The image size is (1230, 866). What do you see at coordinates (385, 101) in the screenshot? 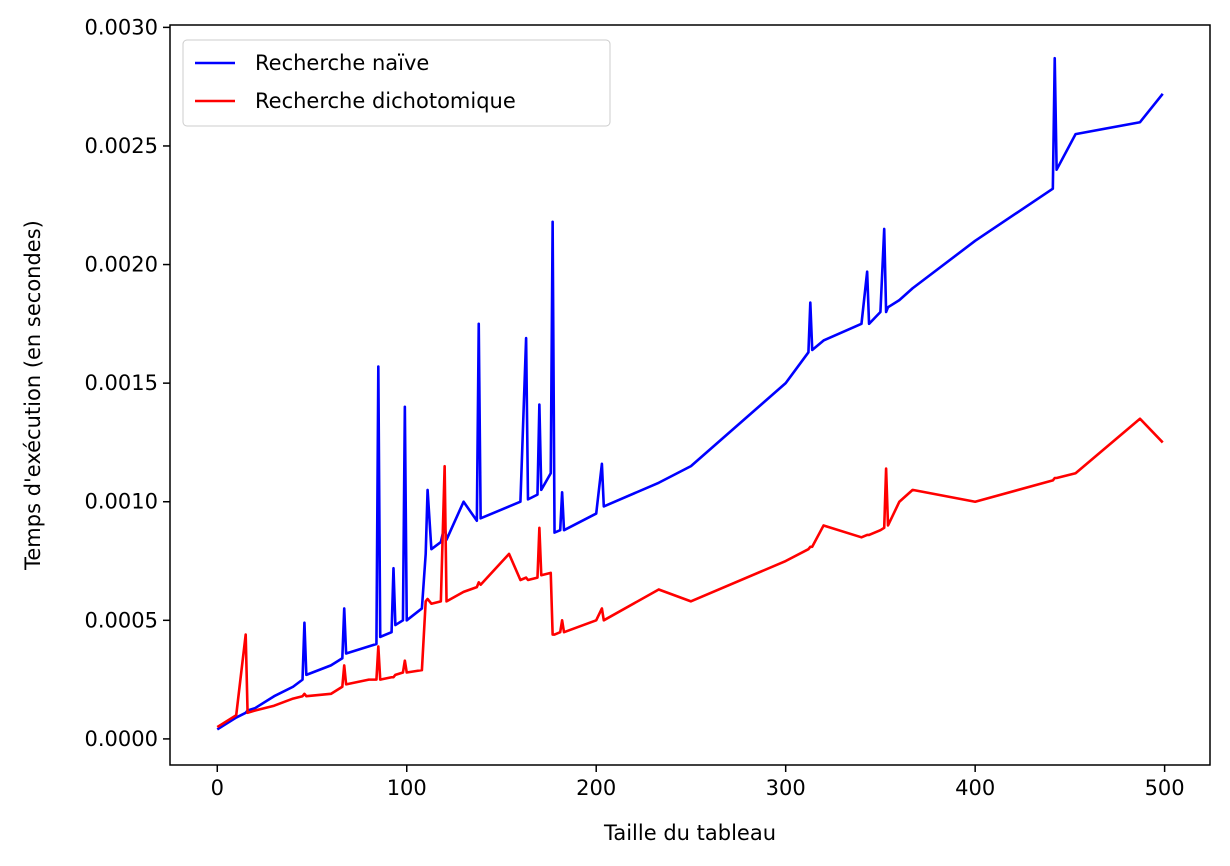
I see `legend-label: Recherche dichotomique` at bounding box center [385, 101].